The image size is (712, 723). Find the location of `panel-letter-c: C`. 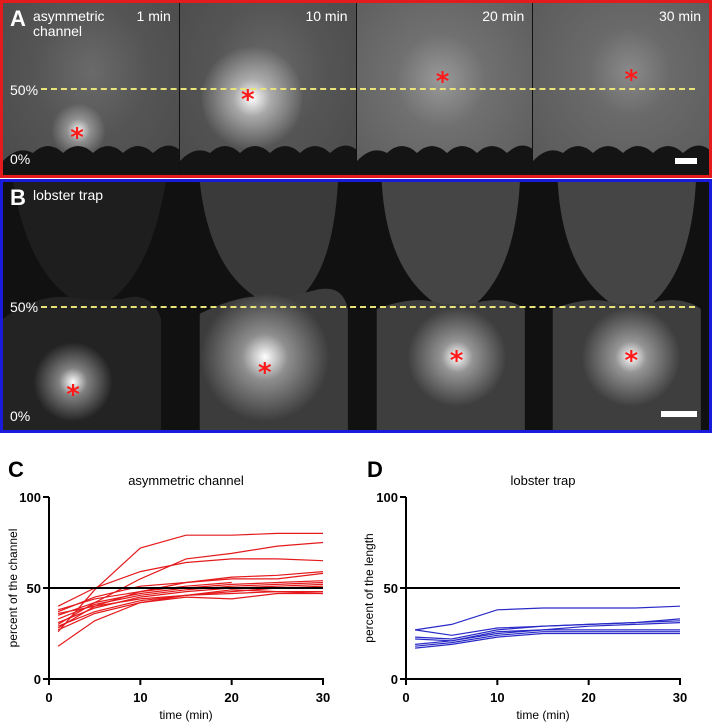

panel-letter-c: C is located at coordinates (16, 469).